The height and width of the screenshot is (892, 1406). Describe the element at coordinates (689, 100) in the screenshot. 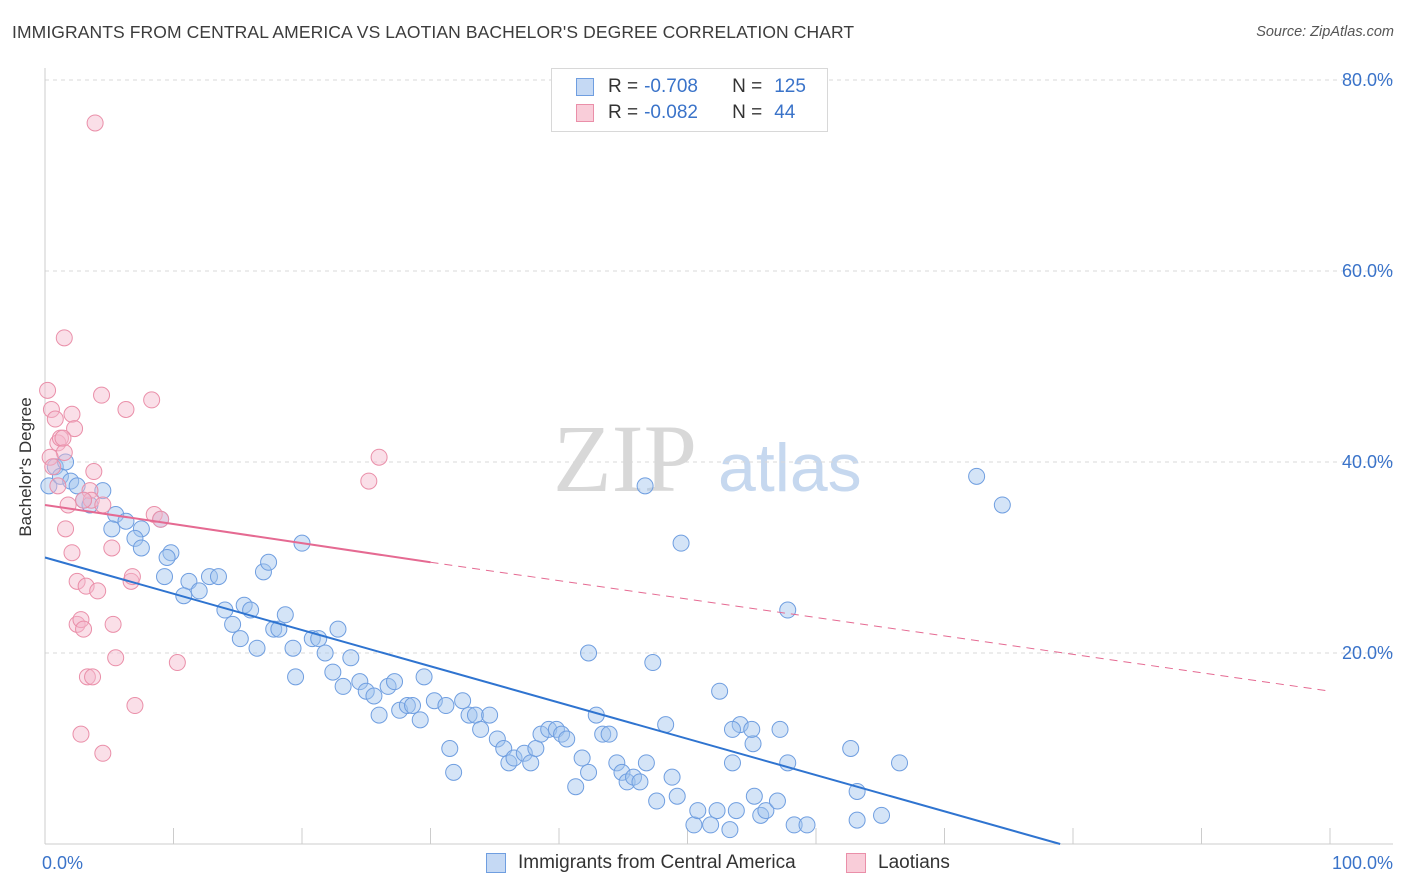

I see `stats-legend: R = -0.708 N = 125 R = -0.082 N = 44` at that location.